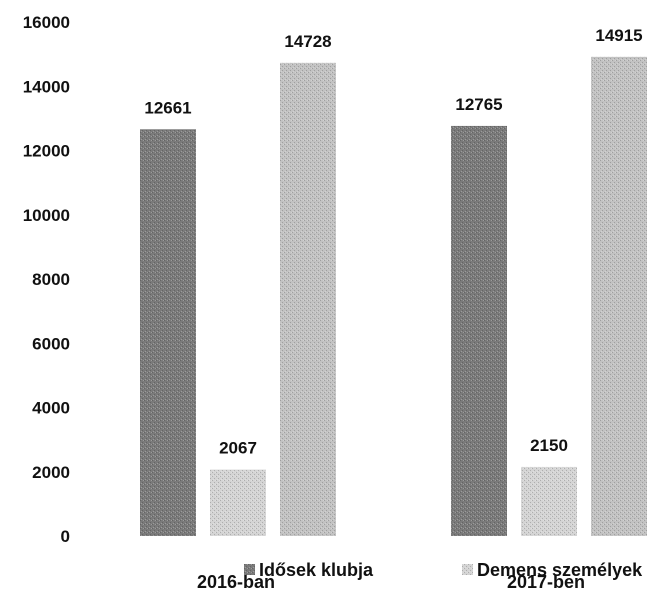 Image resolution: width=669 pixels, height=607 pixels. I want to click on data-label: 14728, so click(307, 41).